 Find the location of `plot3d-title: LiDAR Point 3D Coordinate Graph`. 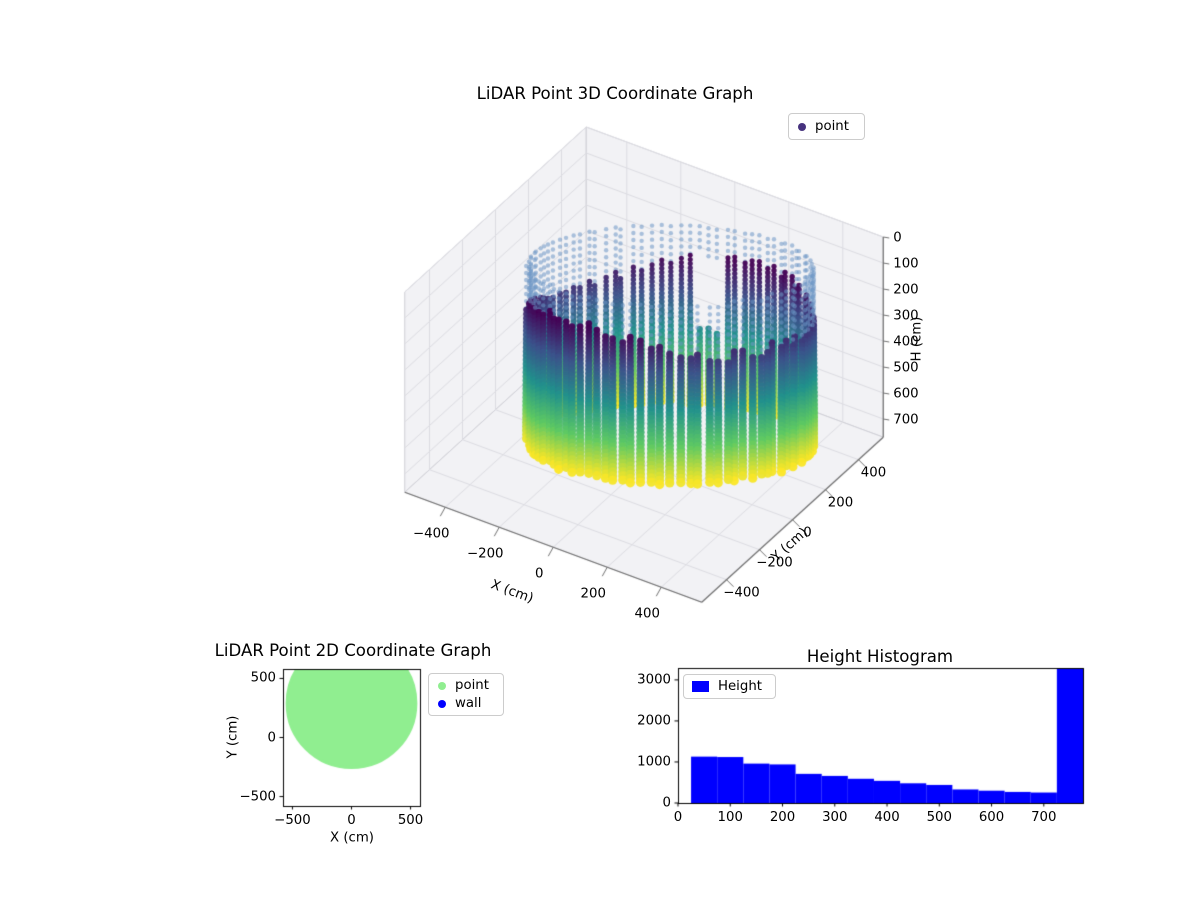

plot3d-title: LiDAR Point 3D Coordinate Graph is located at coordinates (615, 93).